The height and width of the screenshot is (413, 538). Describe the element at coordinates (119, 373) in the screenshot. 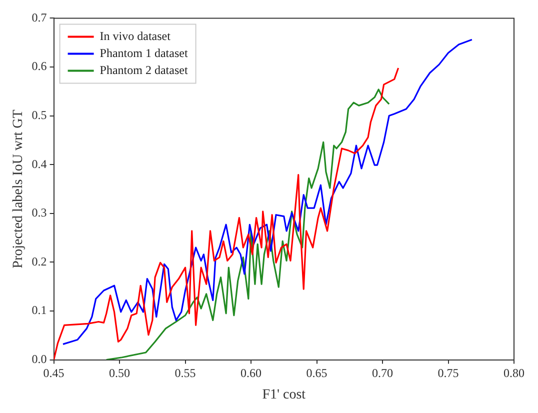

I see `x-tick-label: 0.50` at that location.